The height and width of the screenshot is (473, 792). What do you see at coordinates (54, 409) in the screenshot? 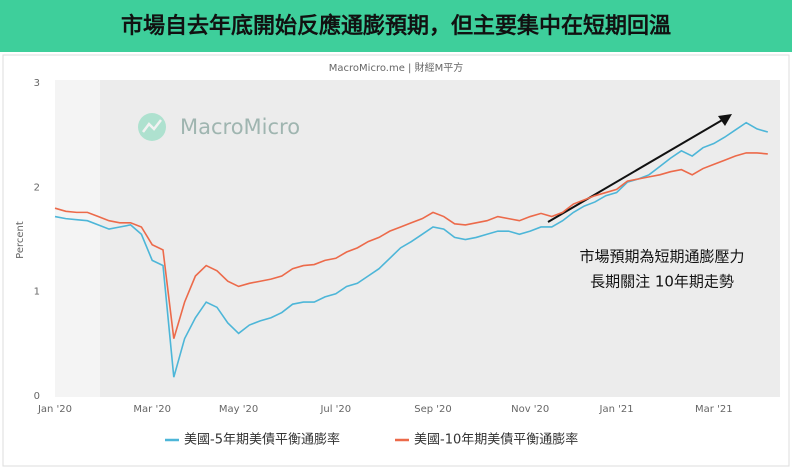
I see `x-tick-label: Jan '20` at bounding box center [54, 409].